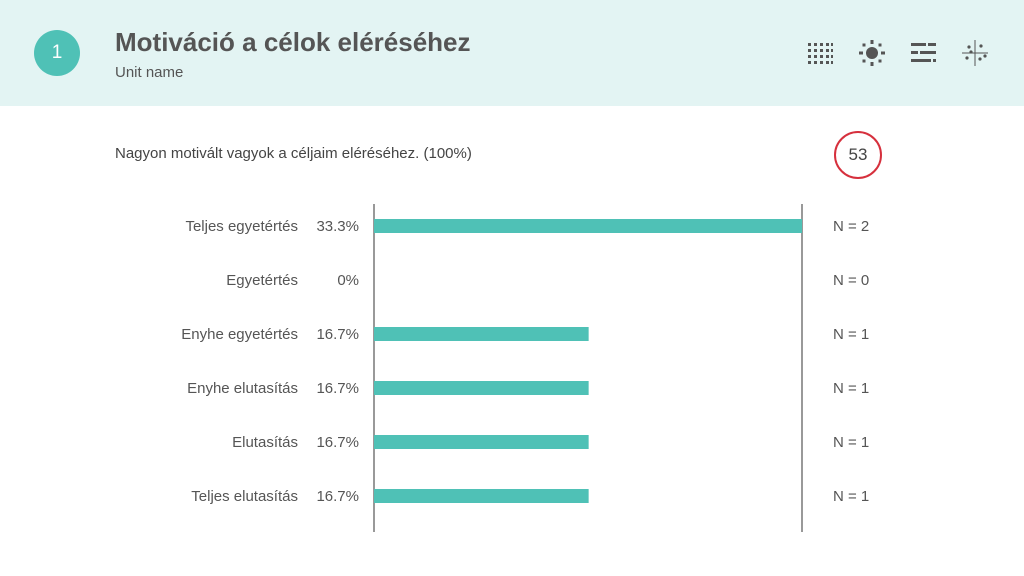 The height and width of the screenshot is (576, 1024). What do you see at coordinates (244, 496) in the screenshot?
I see `category-label: Teljes elutasítás` at bounding box center [244, 496].